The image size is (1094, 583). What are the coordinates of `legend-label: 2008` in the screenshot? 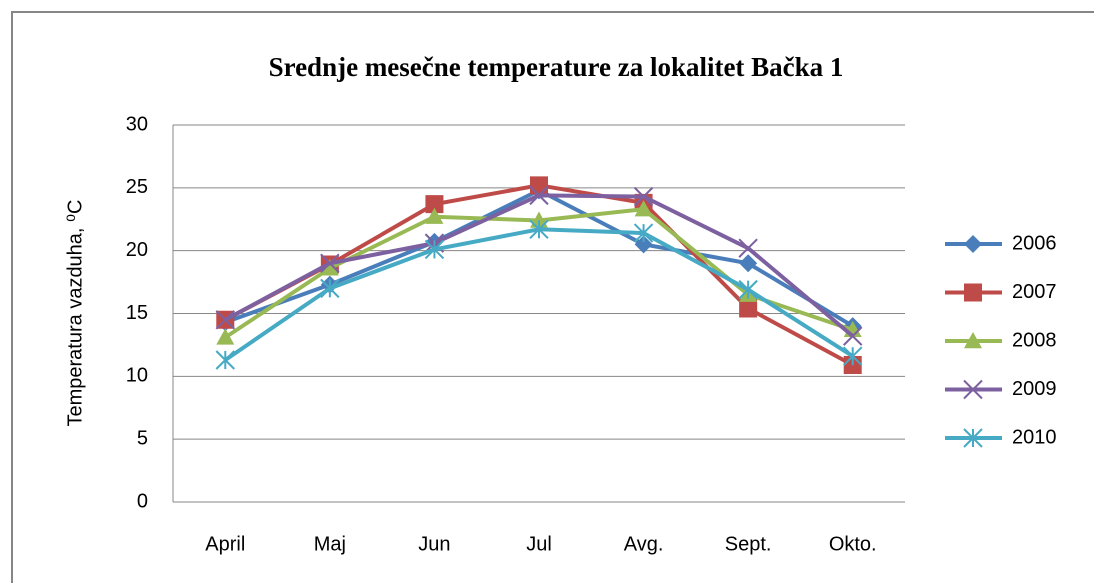 It's located at (1034, 340).